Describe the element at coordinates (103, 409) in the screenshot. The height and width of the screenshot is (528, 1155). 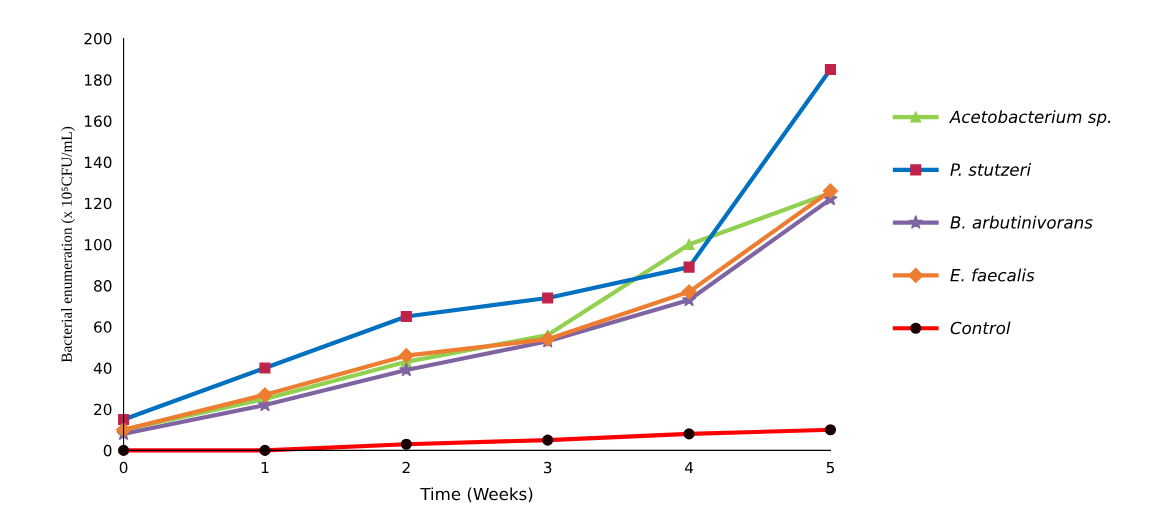
I see `y-tick-label: 20` at that location.